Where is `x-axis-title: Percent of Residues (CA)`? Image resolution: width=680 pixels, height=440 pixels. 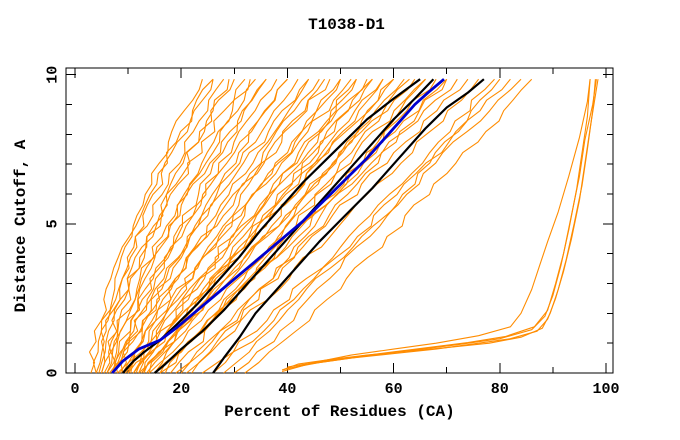 x-axis-title: Percent of Residues (CA) is located at coordinates (339, 412).